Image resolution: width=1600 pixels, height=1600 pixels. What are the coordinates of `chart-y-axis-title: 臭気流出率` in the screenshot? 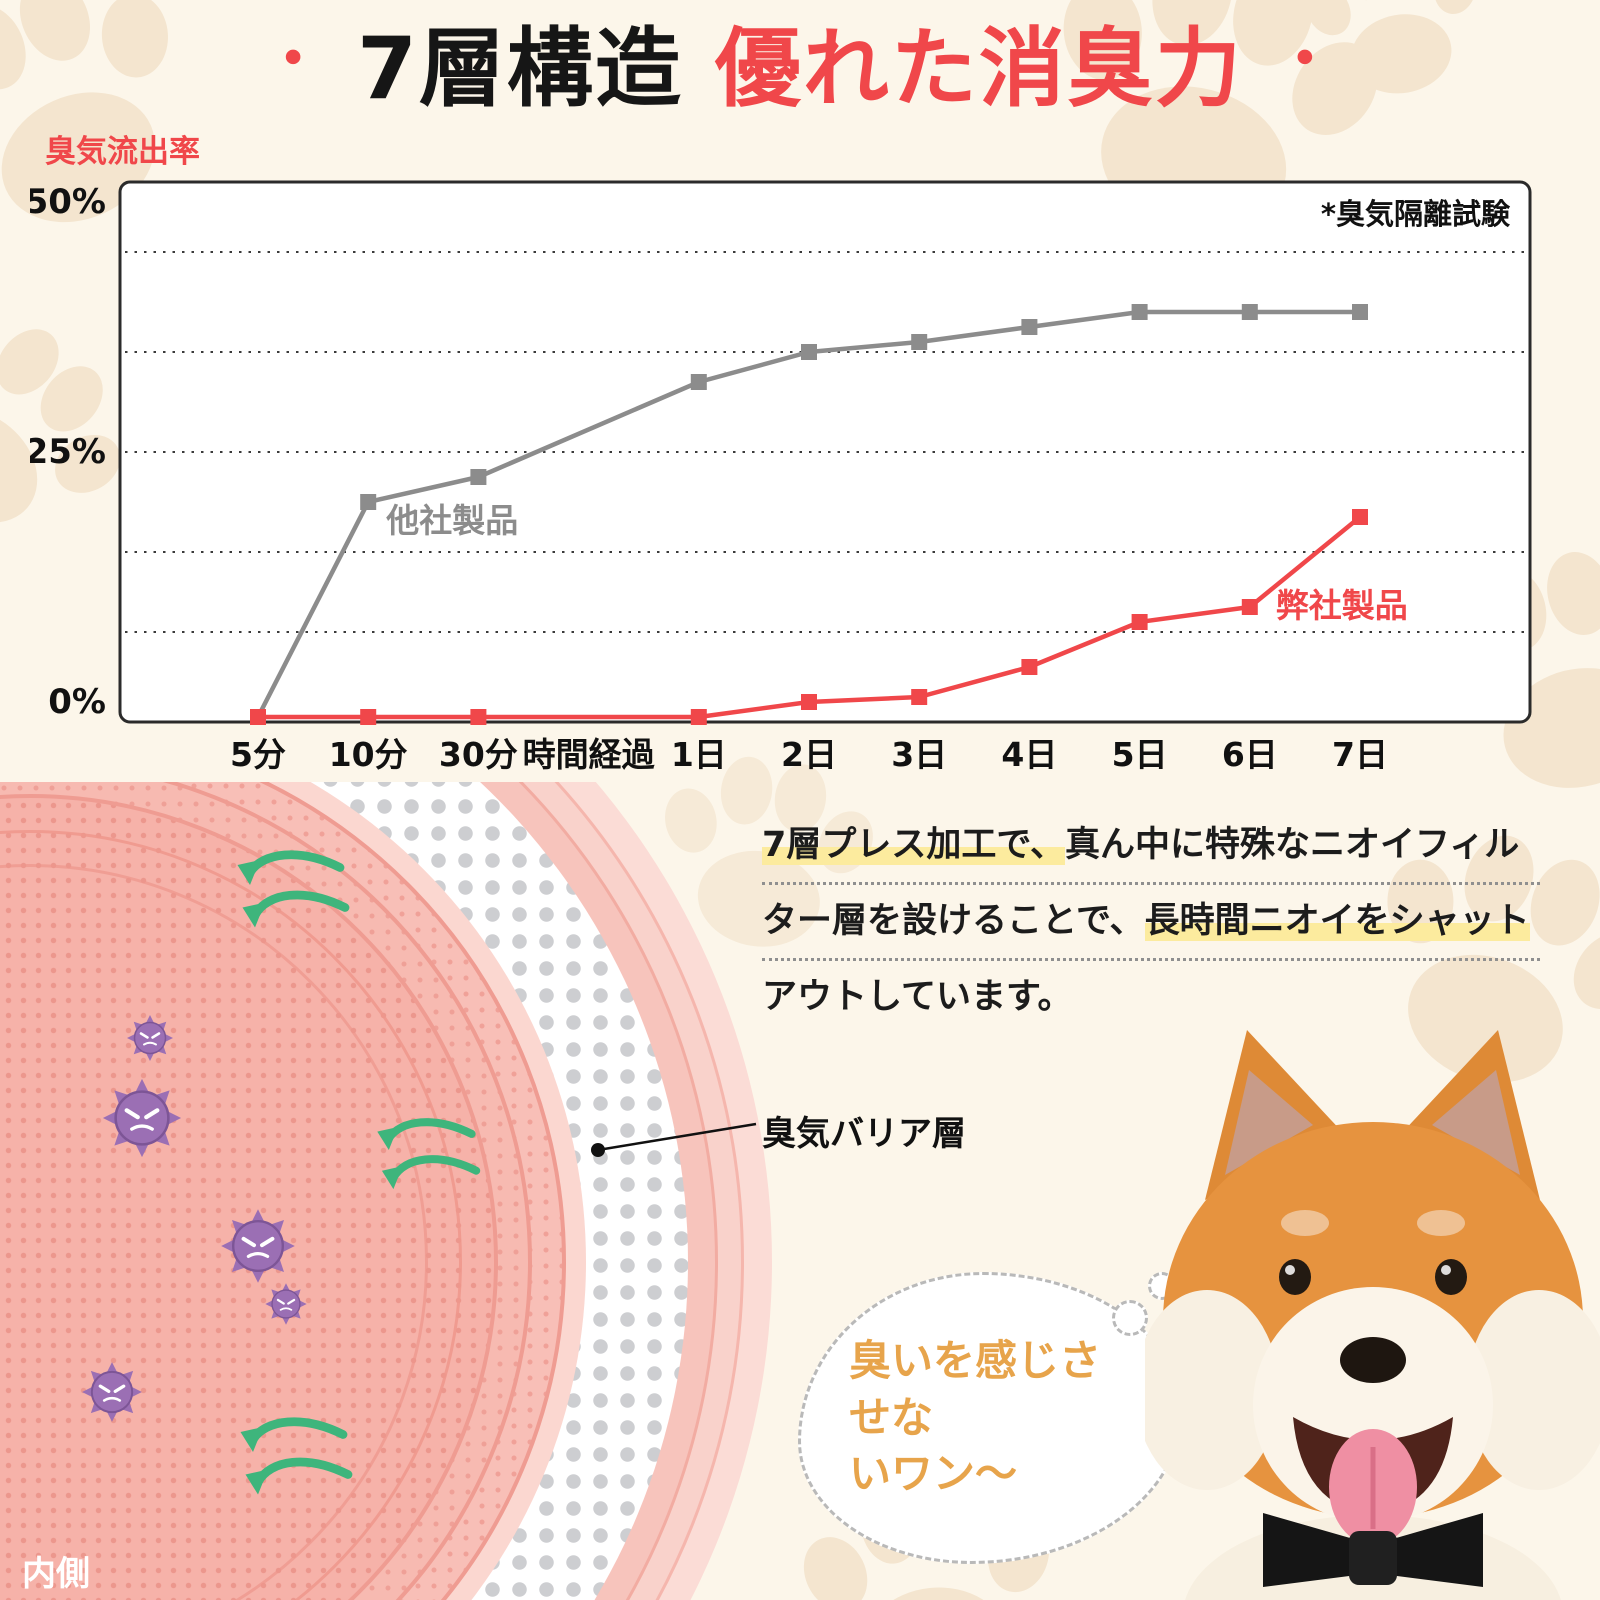 It's located at (122, 152).